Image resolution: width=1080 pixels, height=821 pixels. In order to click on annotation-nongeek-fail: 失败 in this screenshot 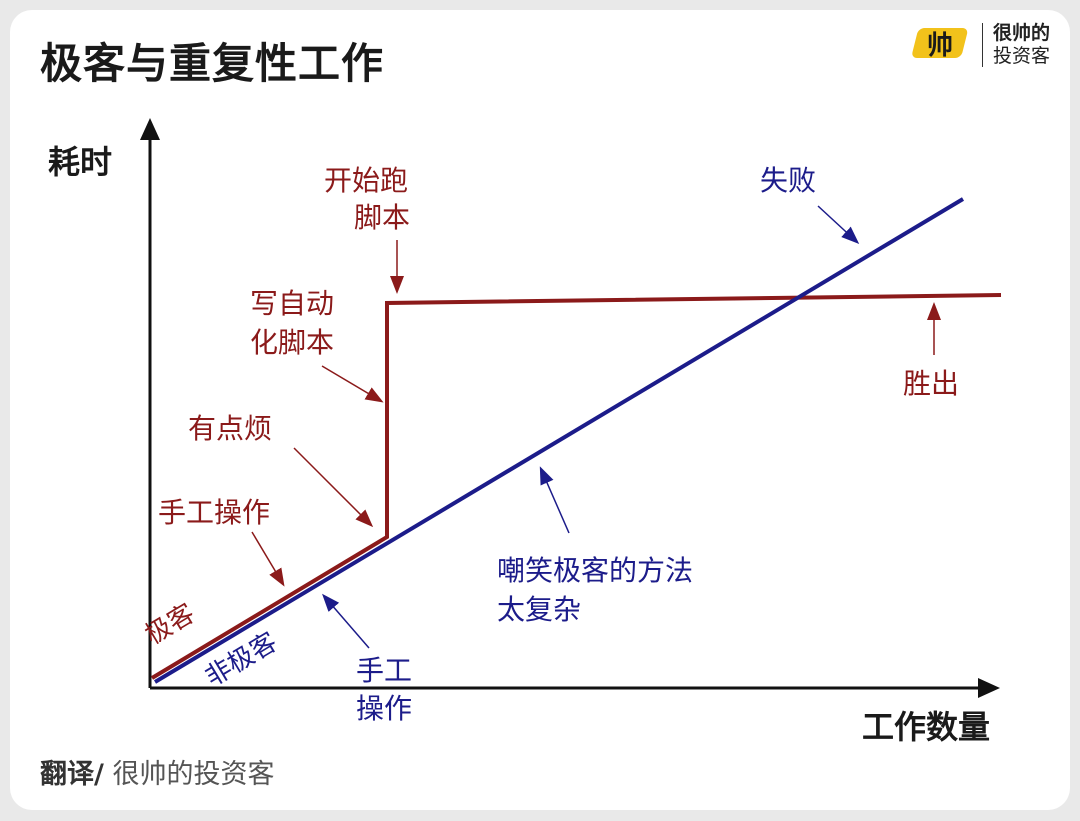, I will do `click(788, 180)`.